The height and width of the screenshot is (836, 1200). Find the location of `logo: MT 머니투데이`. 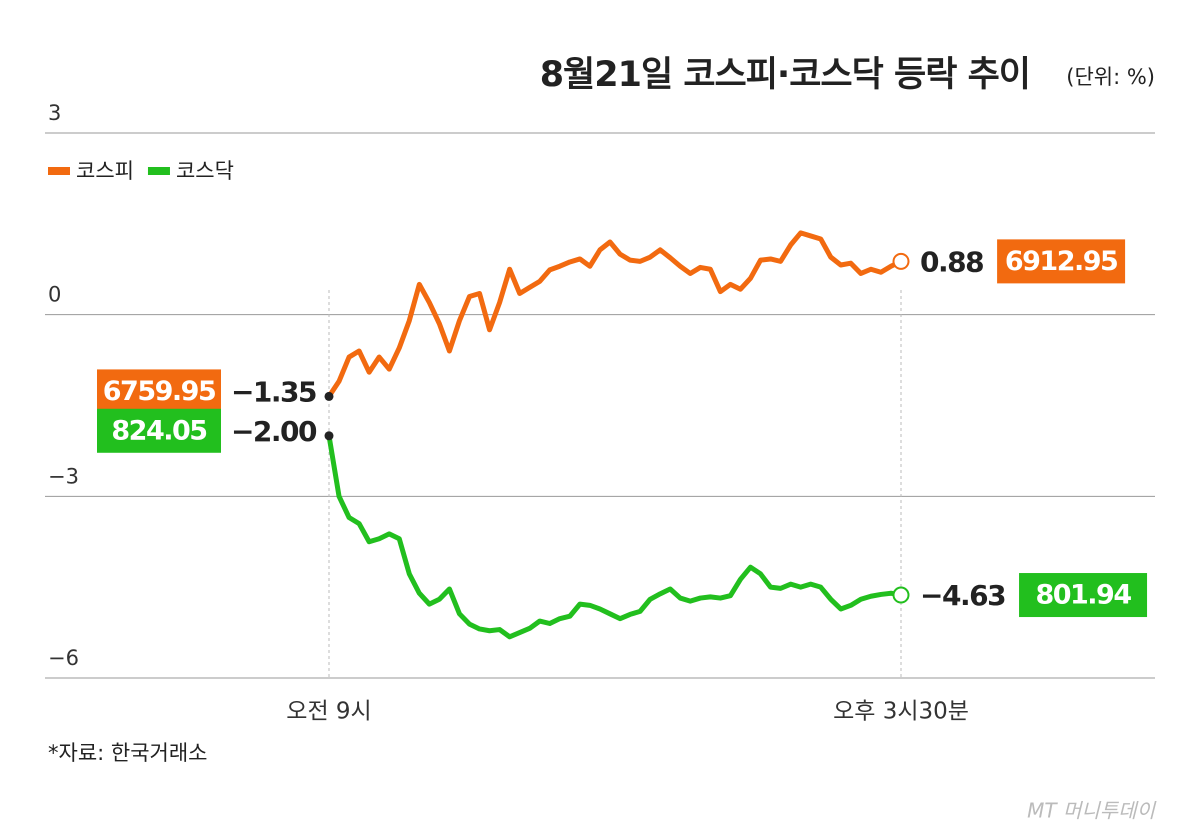

logo: MT 머니투데이 is located at coordinates (1091, 811).